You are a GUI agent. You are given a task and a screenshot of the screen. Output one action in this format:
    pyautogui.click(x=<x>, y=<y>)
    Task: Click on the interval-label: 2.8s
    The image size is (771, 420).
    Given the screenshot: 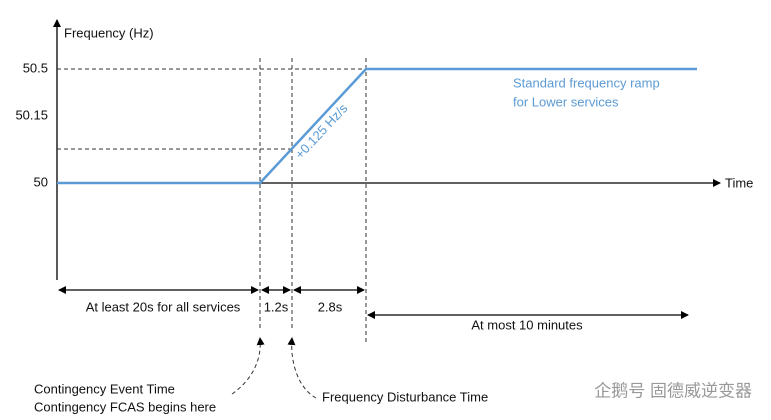 What is the action you would take?
    pyautogui.click(x=330, y=306)
    